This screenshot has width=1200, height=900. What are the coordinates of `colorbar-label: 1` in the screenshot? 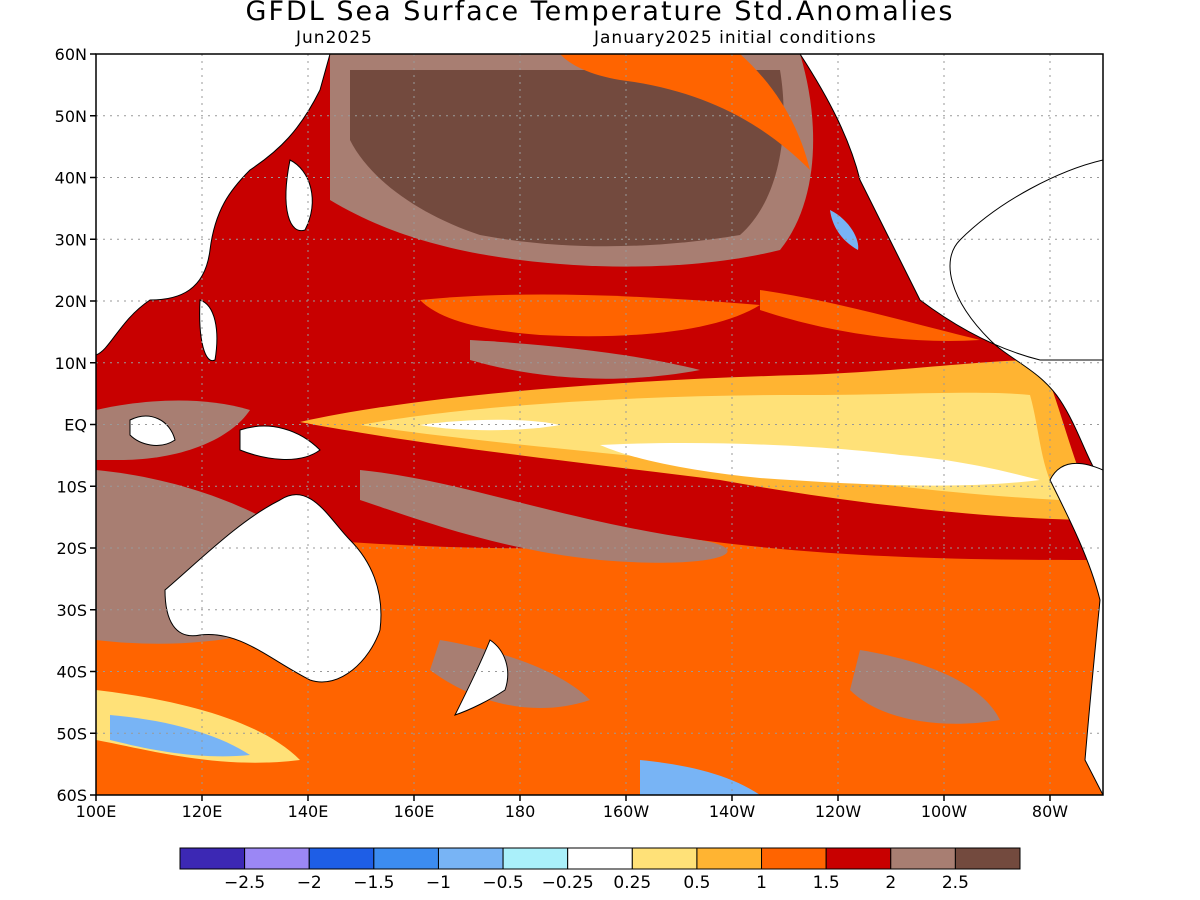 It's located at (761, 883).